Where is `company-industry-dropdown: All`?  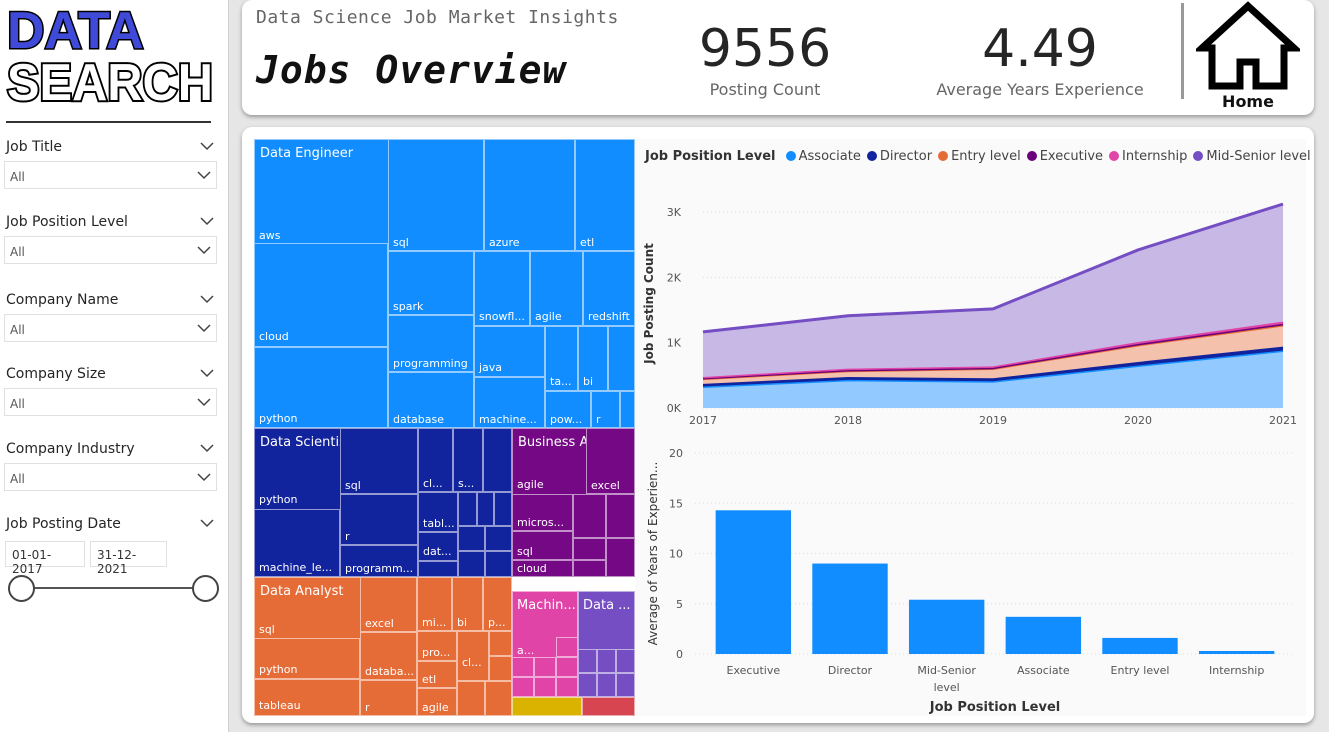
company-industry-dropdown: All is located at coordinates (110, 477).